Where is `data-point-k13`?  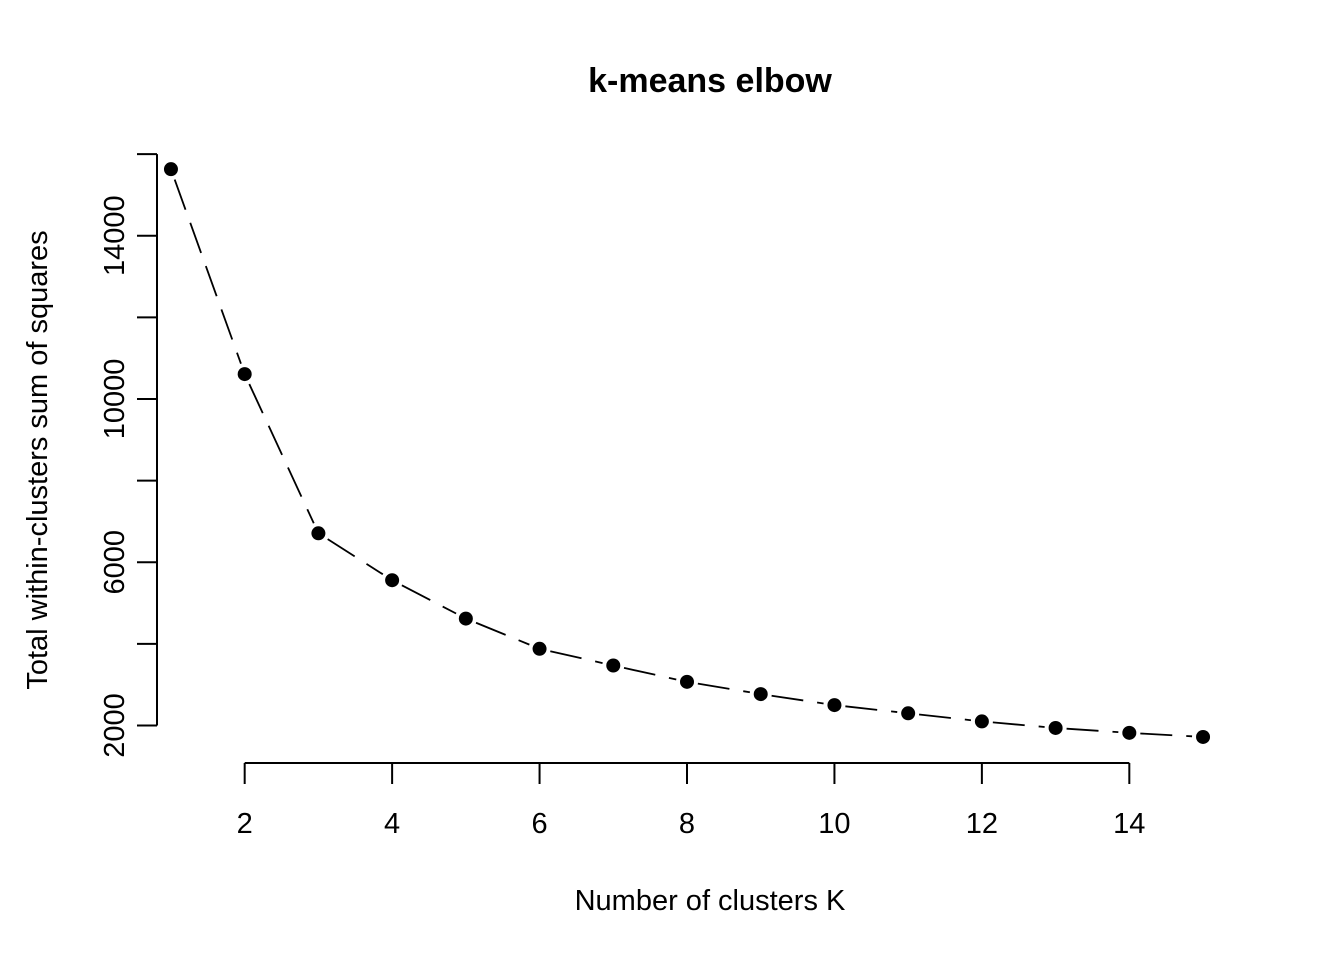
data-point-k13 is located at coordinates (1055, 727).